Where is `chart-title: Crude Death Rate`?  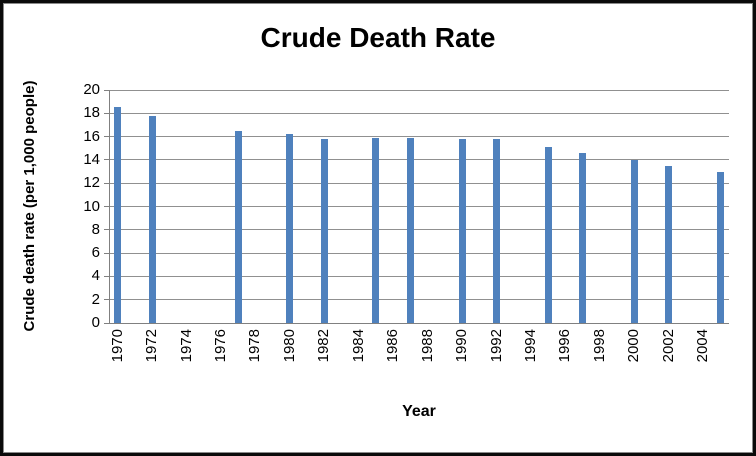
chart-title: Crude Death Rate is located at coordinates (378, 37).